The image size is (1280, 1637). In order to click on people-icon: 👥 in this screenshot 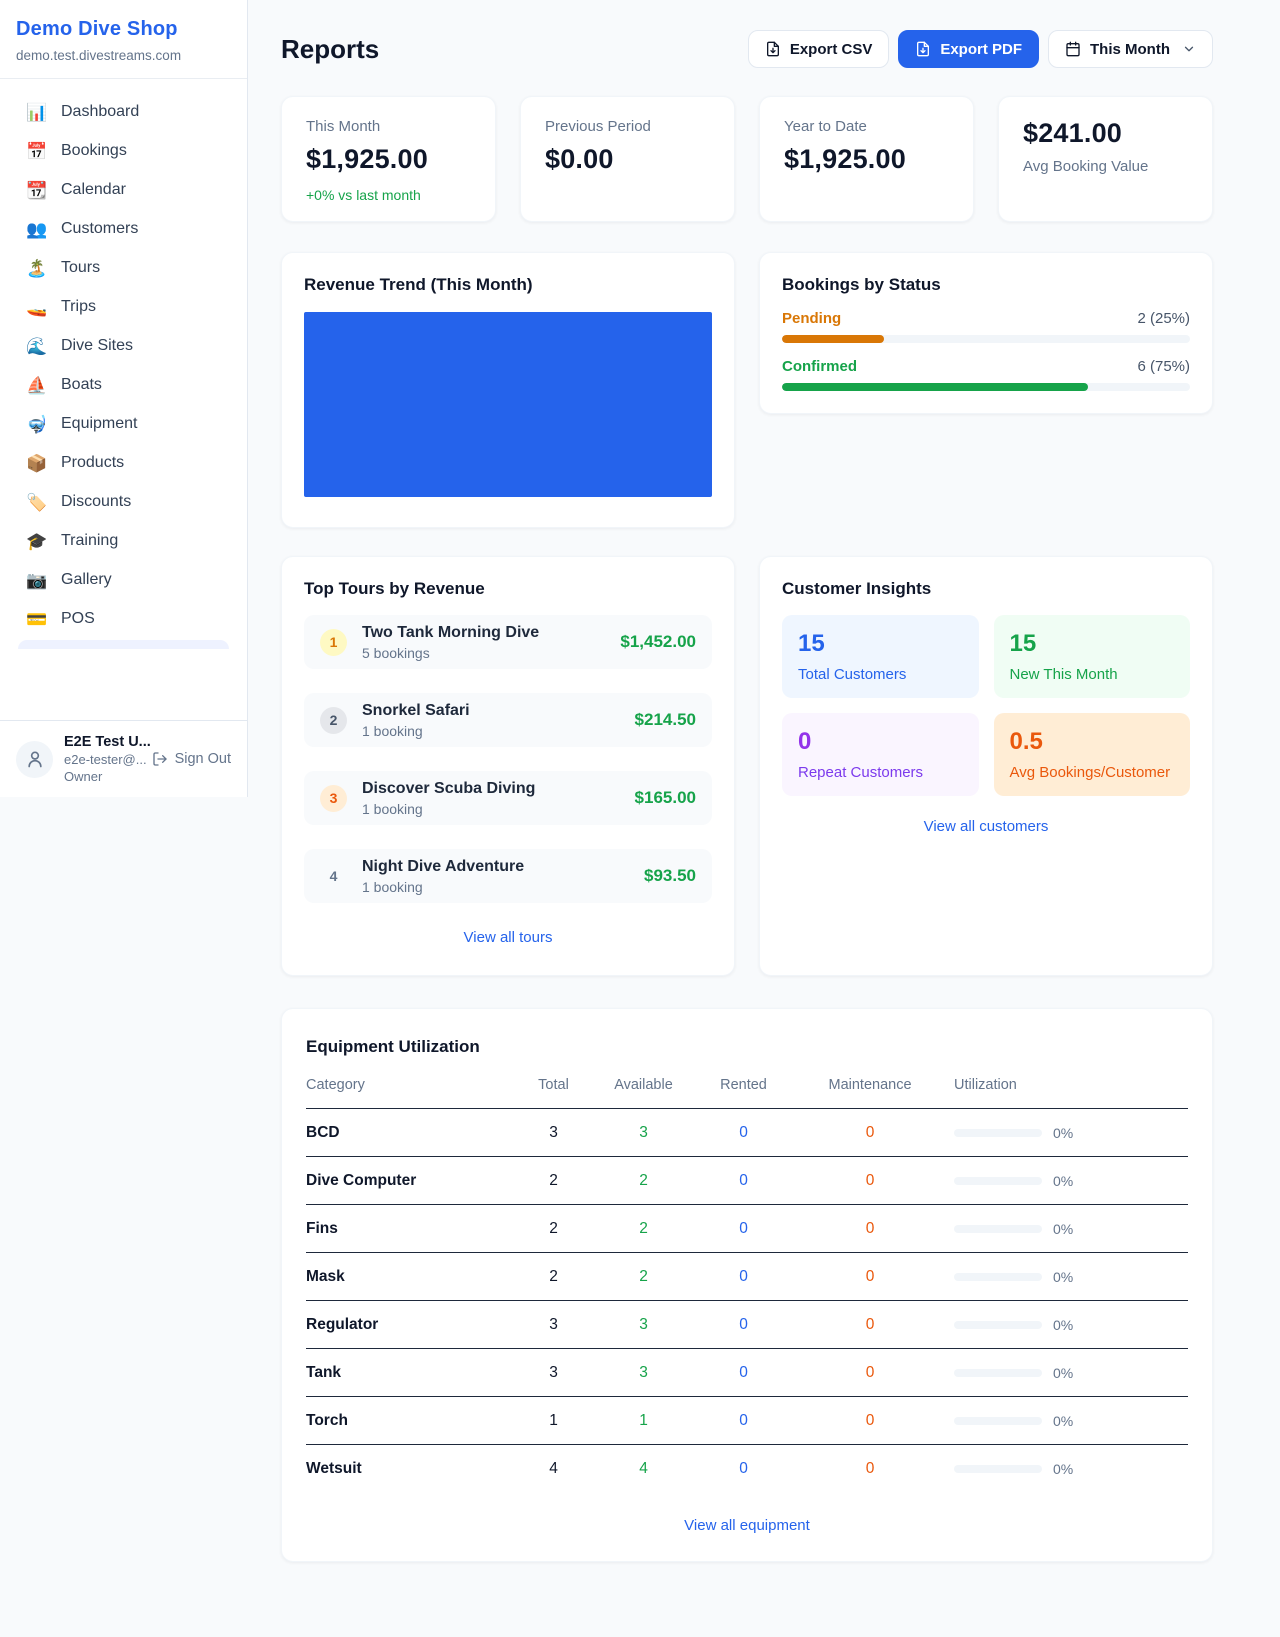, I will do `click(37, 229)`.